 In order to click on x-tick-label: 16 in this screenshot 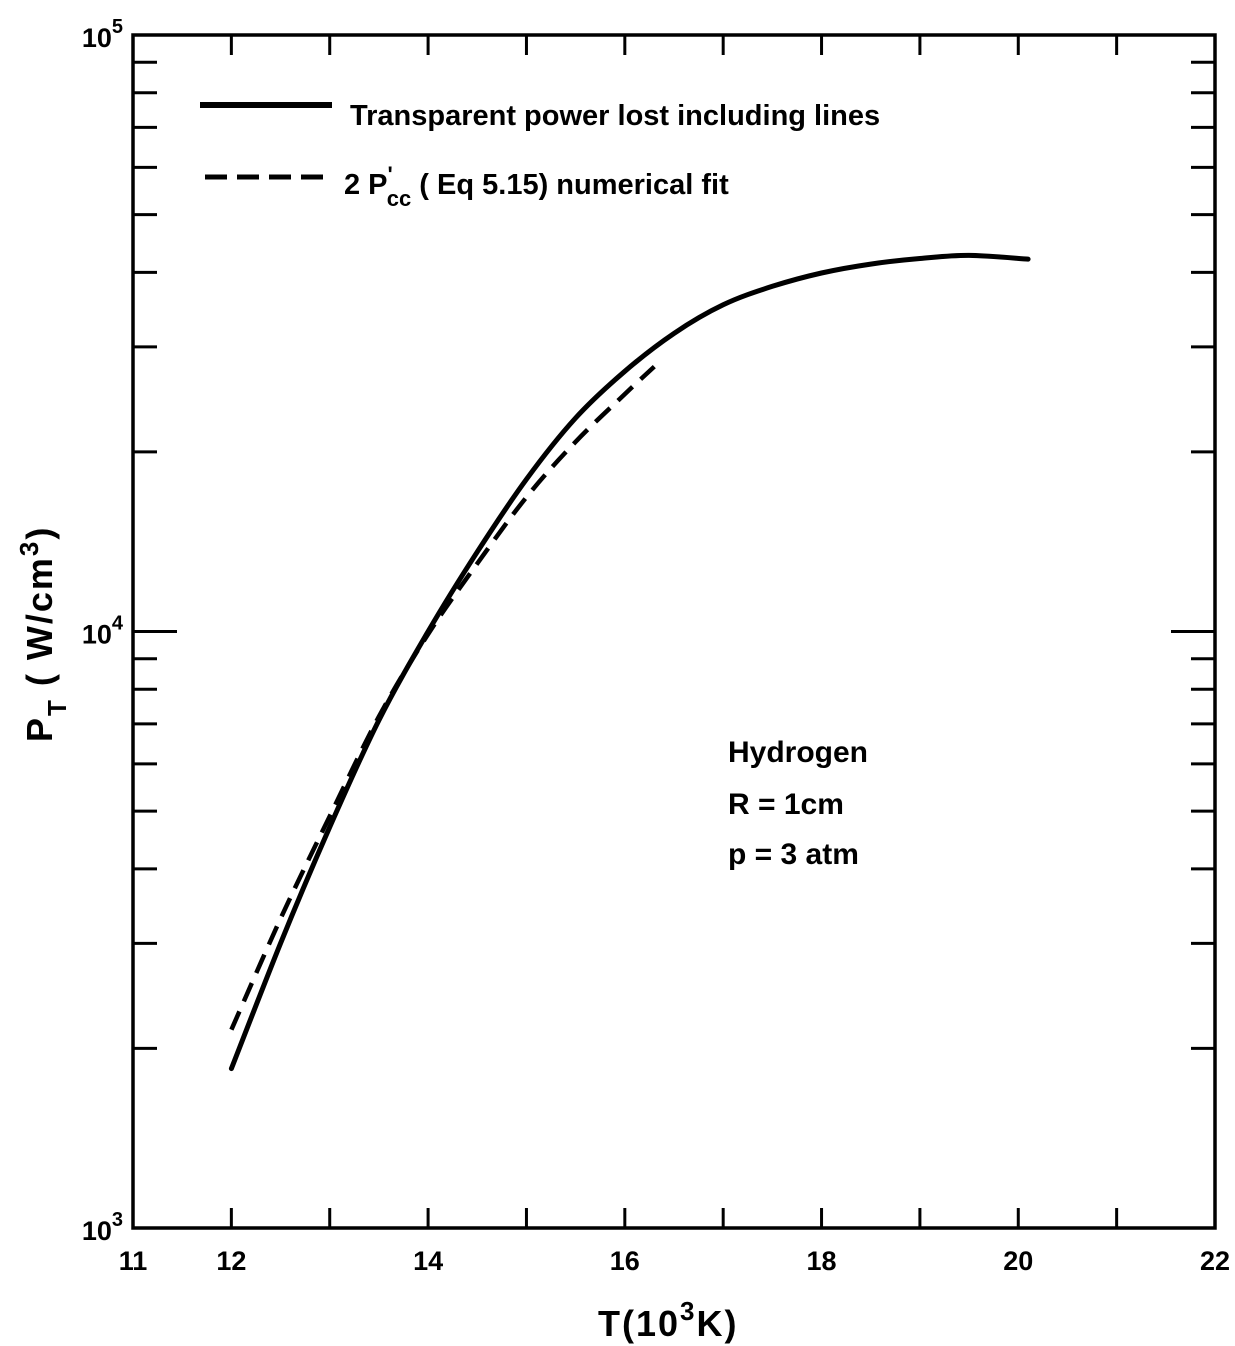, I will do `click(625, 1261)`.